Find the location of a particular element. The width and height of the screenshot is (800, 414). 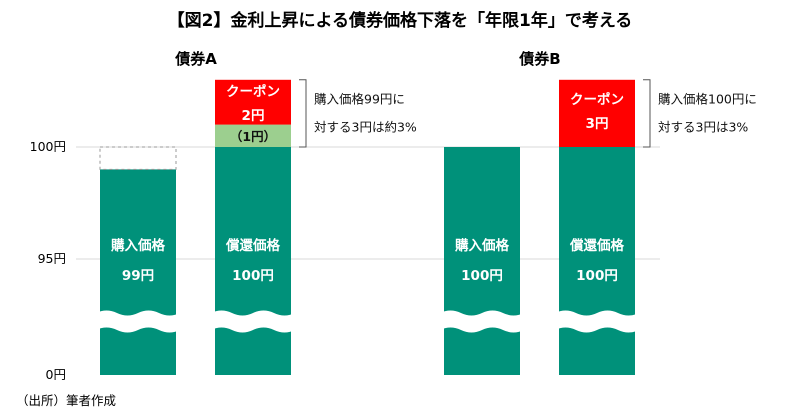

y-tick-label: 0円 is located at coordinates (56, 374).